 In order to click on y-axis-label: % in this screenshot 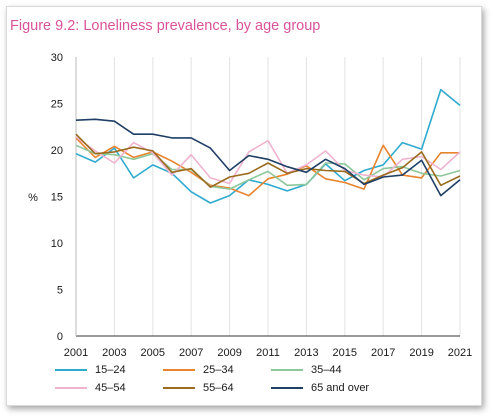, I will do `click(33, 198)`.